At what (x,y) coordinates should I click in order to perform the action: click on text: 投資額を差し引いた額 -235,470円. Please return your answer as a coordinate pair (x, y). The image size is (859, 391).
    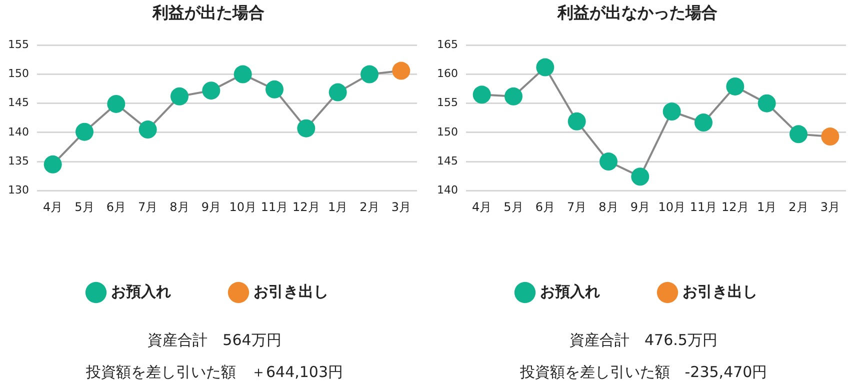
    Looking at the image, I should click on (643, 372).